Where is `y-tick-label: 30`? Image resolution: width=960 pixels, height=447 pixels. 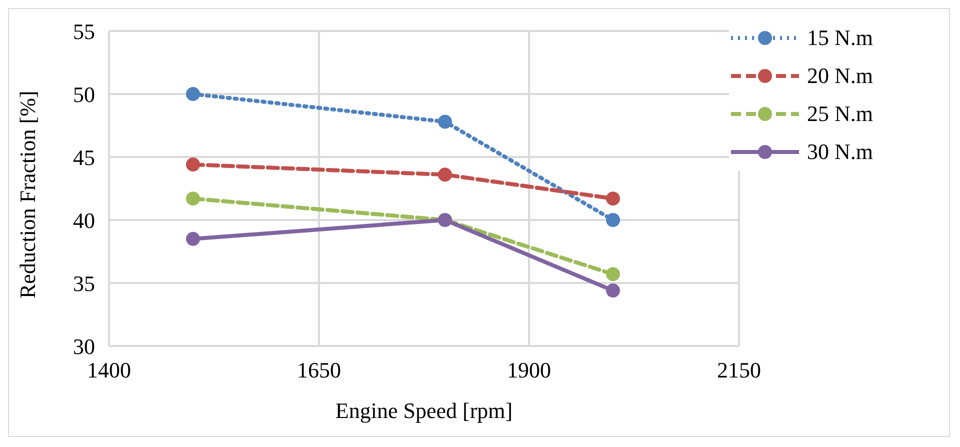 y-tick-label: 30 is located at coordinates (84, 346).